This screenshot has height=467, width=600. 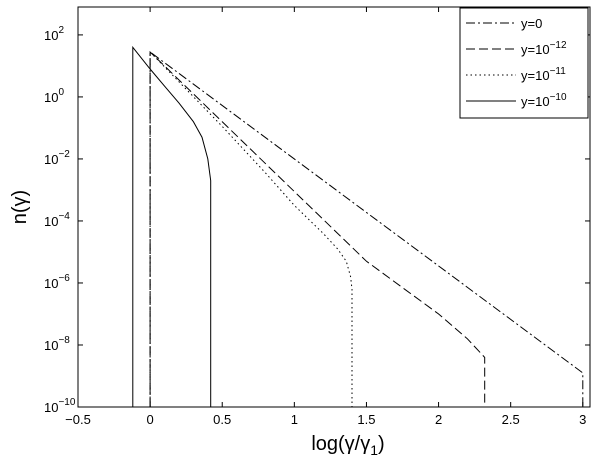 What do you see at coordinates (511, 419) in the screenshot?
I see `x-tick-label-6: 2.5` at bounding box center [511, 419].